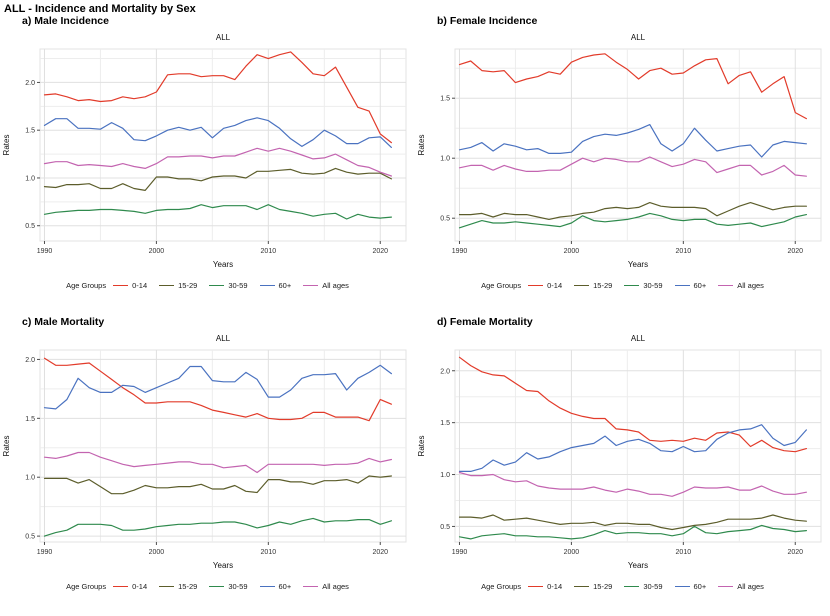 The image size is (830, 616). I want to click on panel-label-a: a) Male Incidence, so click(65, 21).